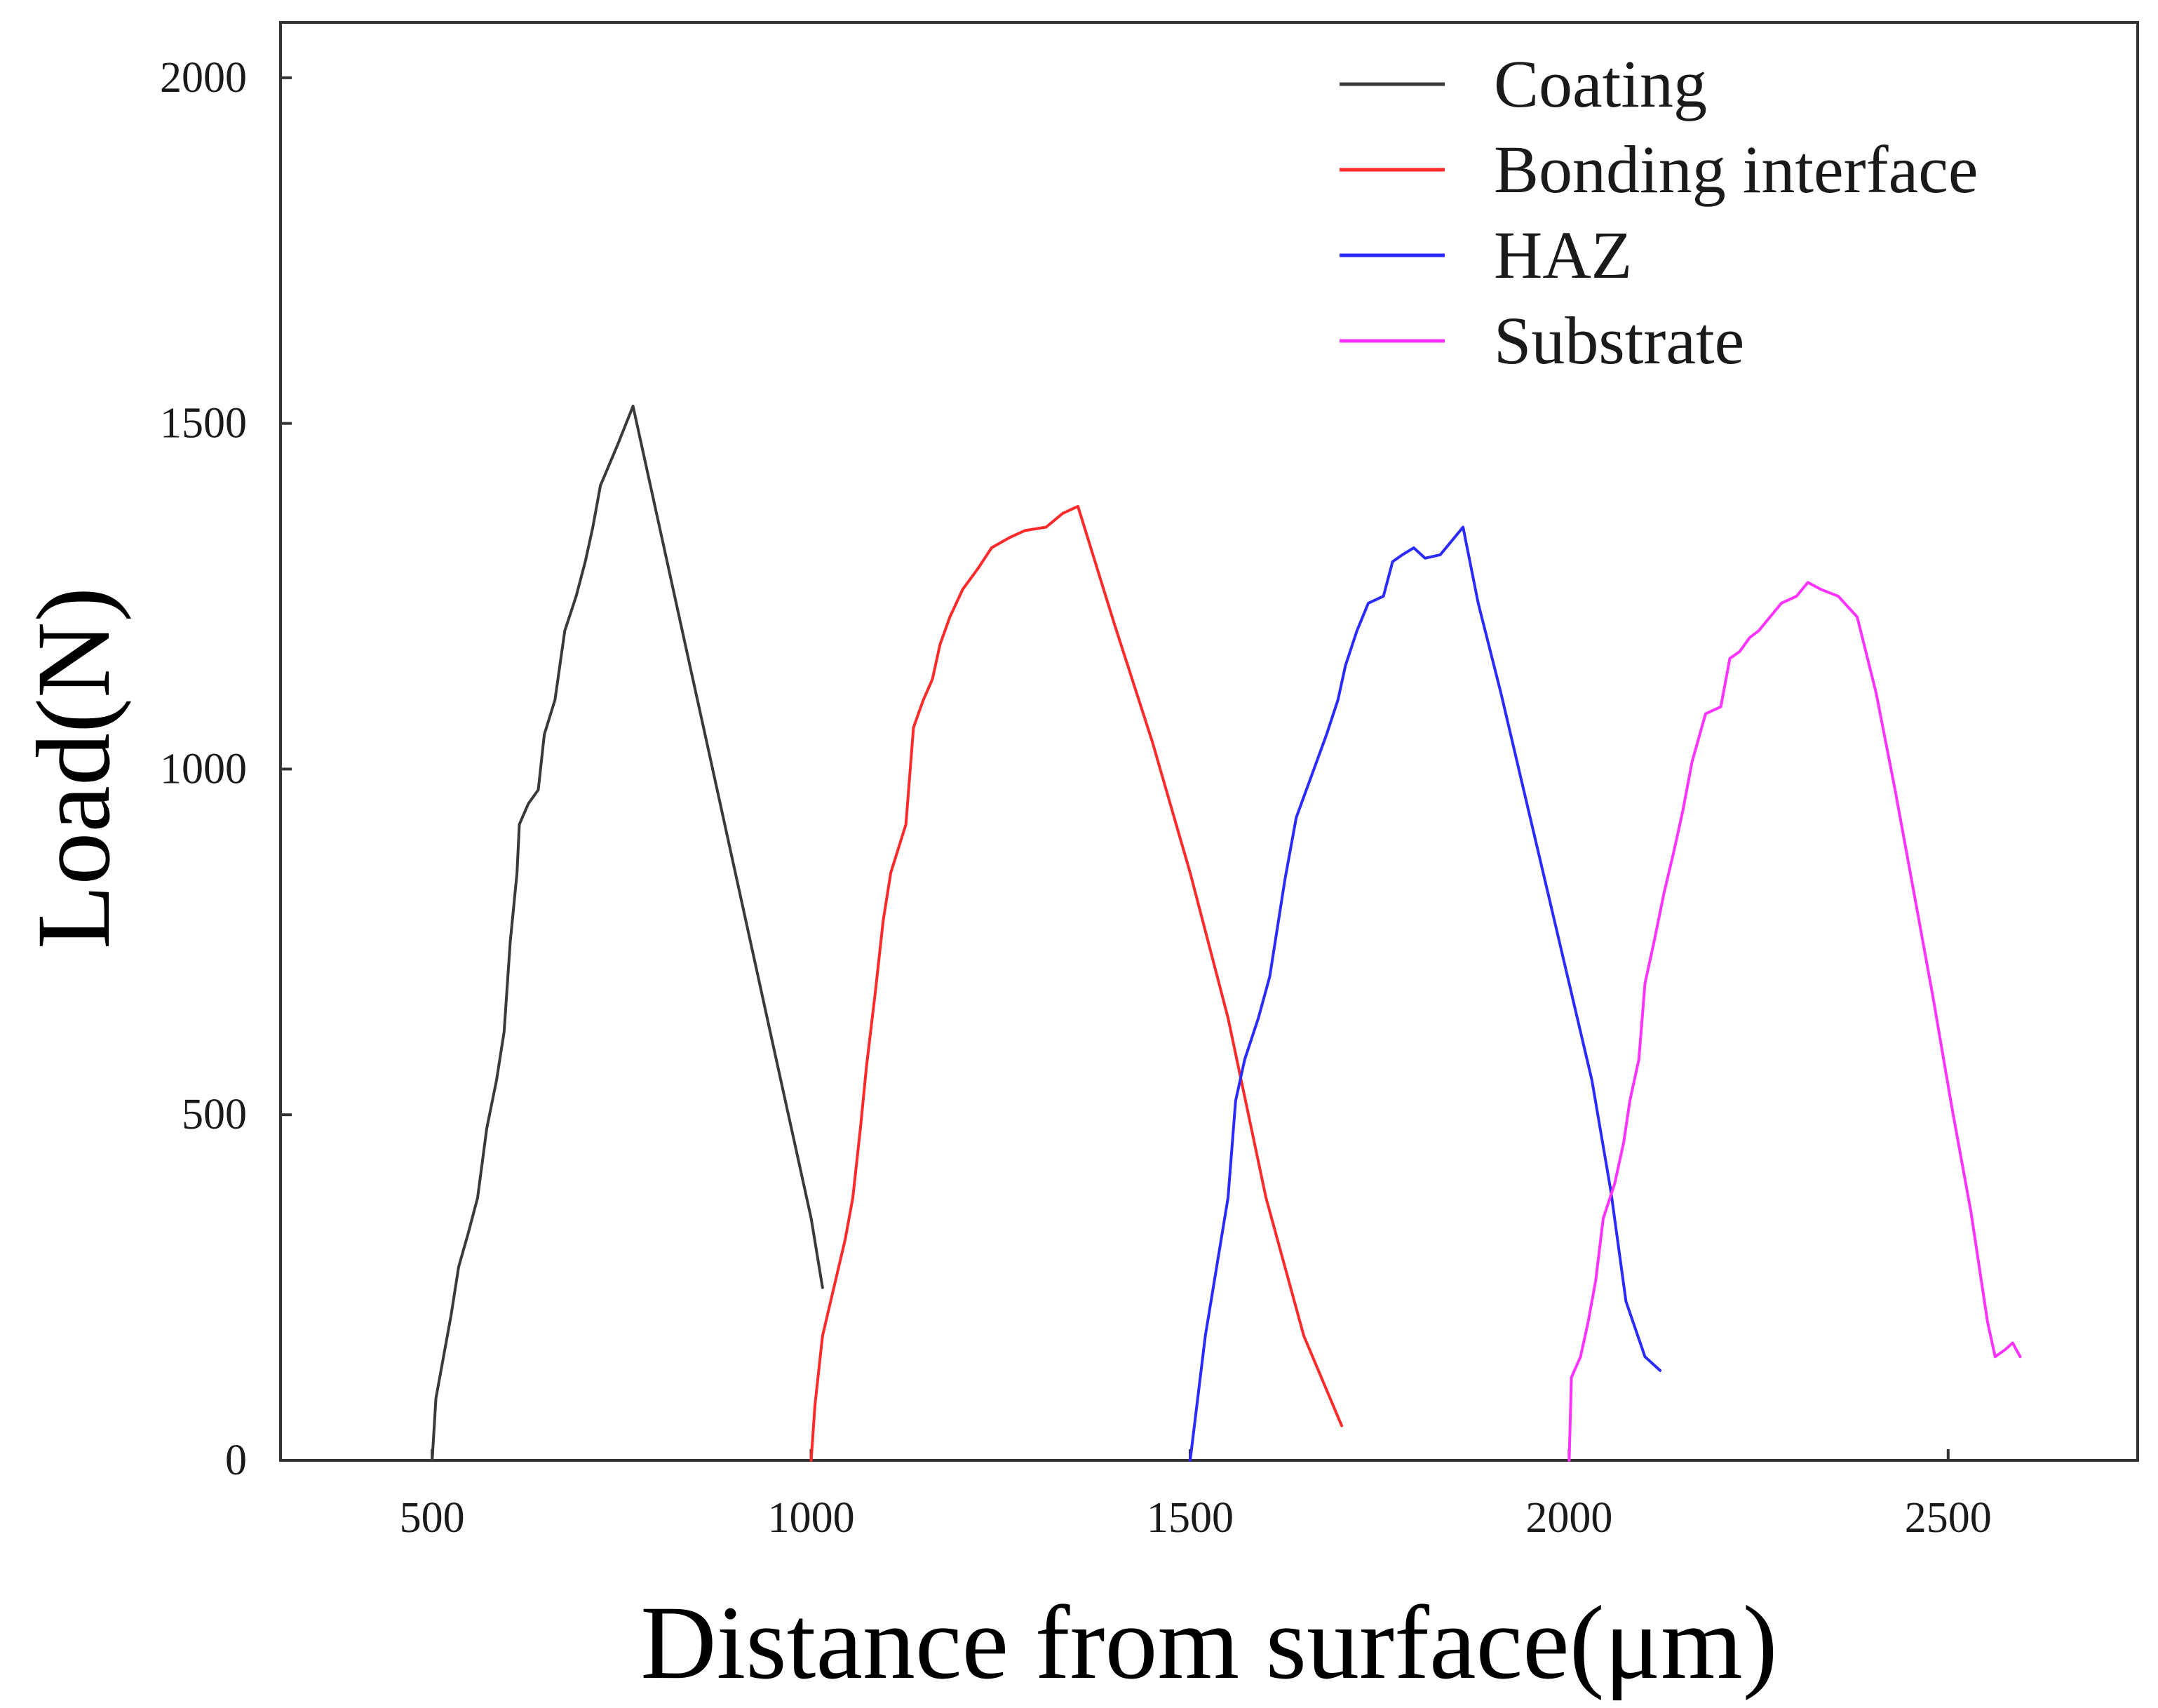 The width and height of the screenshot is (2158, 1708). What do you see at coordinates (812, 1518) in the screenshot?
I see `x-tick-label: 1000` at bounding box center [812, 1518].